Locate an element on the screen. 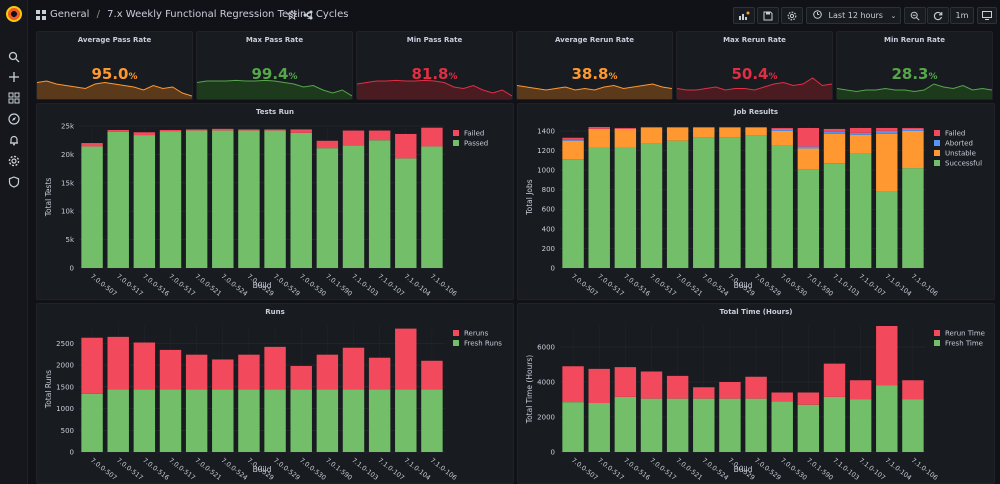  refresh-interval-picker: 1m is located at coordinates (962, 15).